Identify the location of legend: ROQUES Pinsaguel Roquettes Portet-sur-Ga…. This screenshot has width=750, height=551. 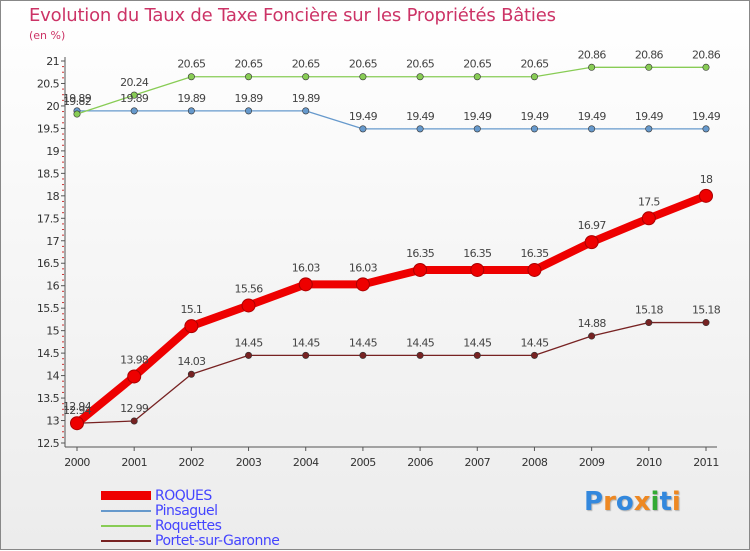
(190, 518).